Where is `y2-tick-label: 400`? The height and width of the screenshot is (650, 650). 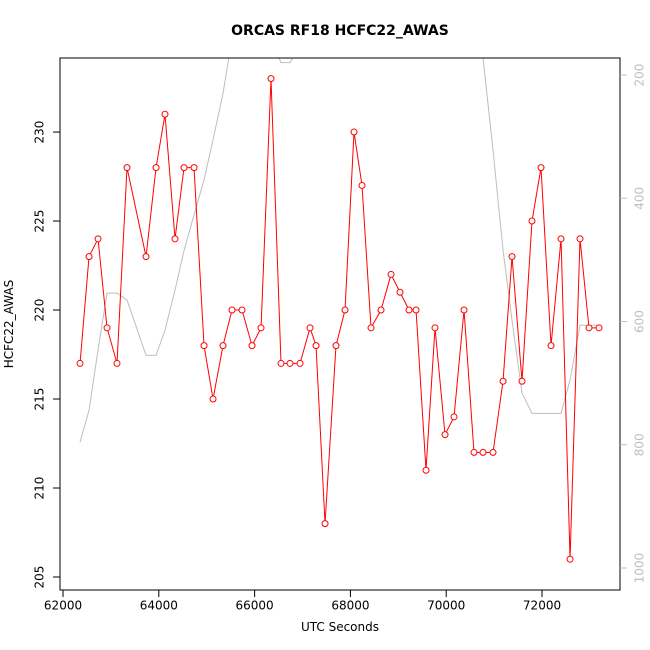
y2-tick-label: 400 is located at coordinates (640, 198).